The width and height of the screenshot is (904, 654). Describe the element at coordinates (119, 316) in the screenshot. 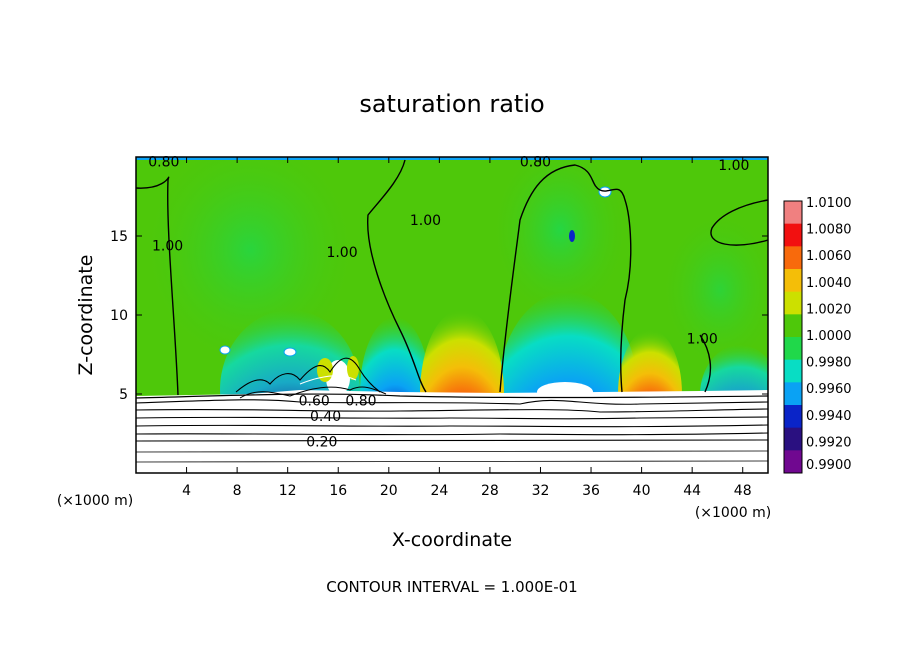

I see `y-tick-label: 10` at that location.